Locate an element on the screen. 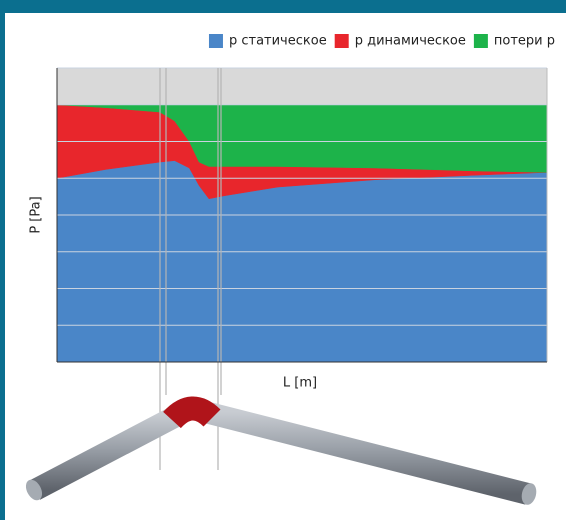 The image size is (566, 524). pipe-elbow is located at coordinates (192, 412).